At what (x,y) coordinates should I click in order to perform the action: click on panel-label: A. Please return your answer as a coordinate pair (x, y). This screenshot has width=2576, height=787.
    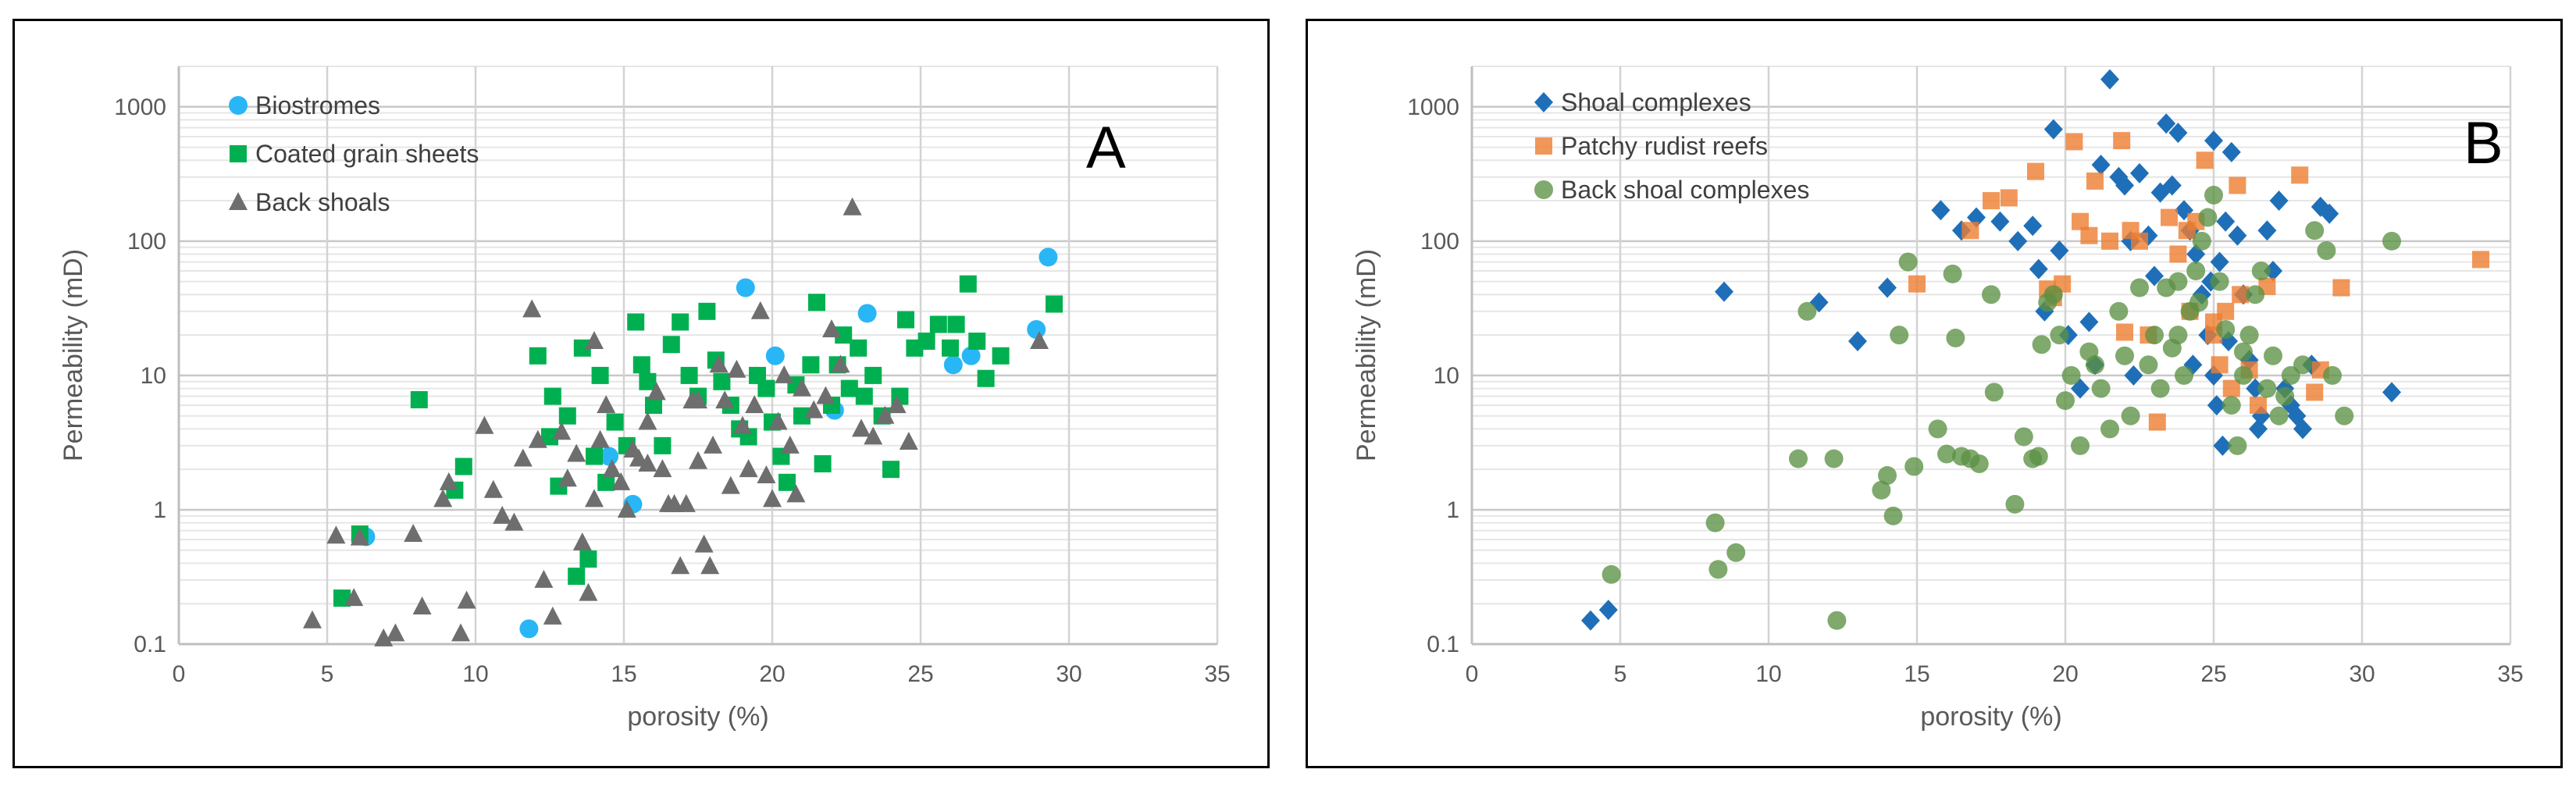
    Looking at the image, I should click on (1106, 148).